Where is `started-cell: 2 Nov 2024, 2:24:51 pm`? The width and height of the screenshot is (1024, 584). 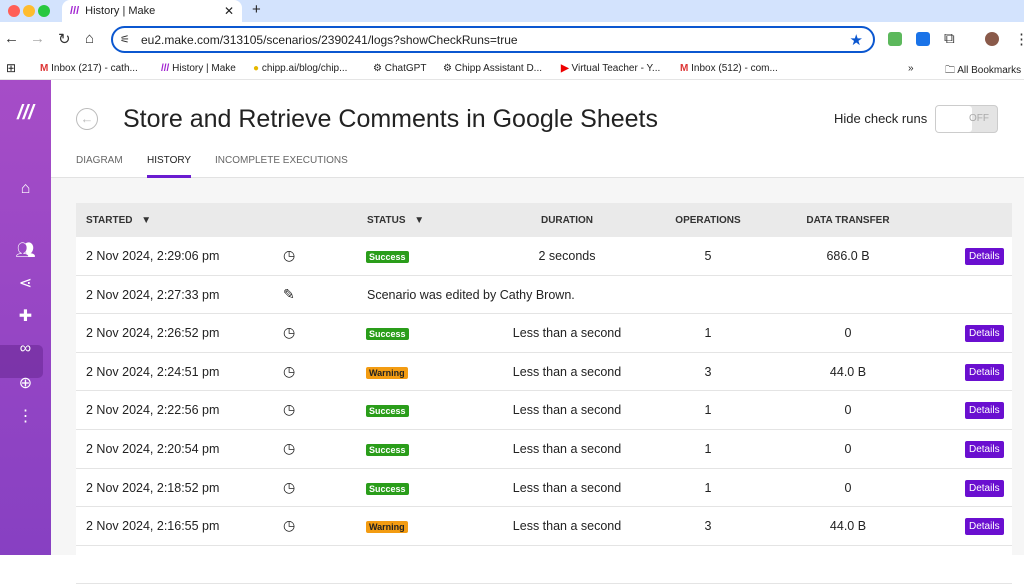 started-cell: 2 Nov 2024, 2:24:51 pm is located at coordinates (153, 371).